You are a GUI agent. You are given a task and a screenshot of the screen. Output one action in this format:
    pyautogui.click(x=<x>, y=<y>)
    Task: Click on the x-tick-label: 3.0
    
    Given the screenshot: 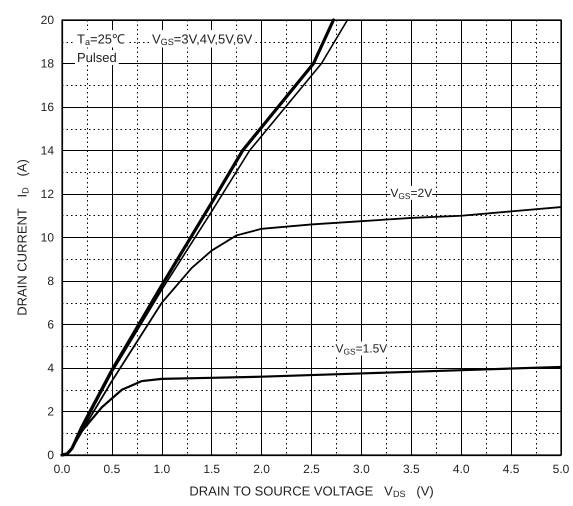 What is the action you would take?
    pyautogui.click(x=361, y=469)
    